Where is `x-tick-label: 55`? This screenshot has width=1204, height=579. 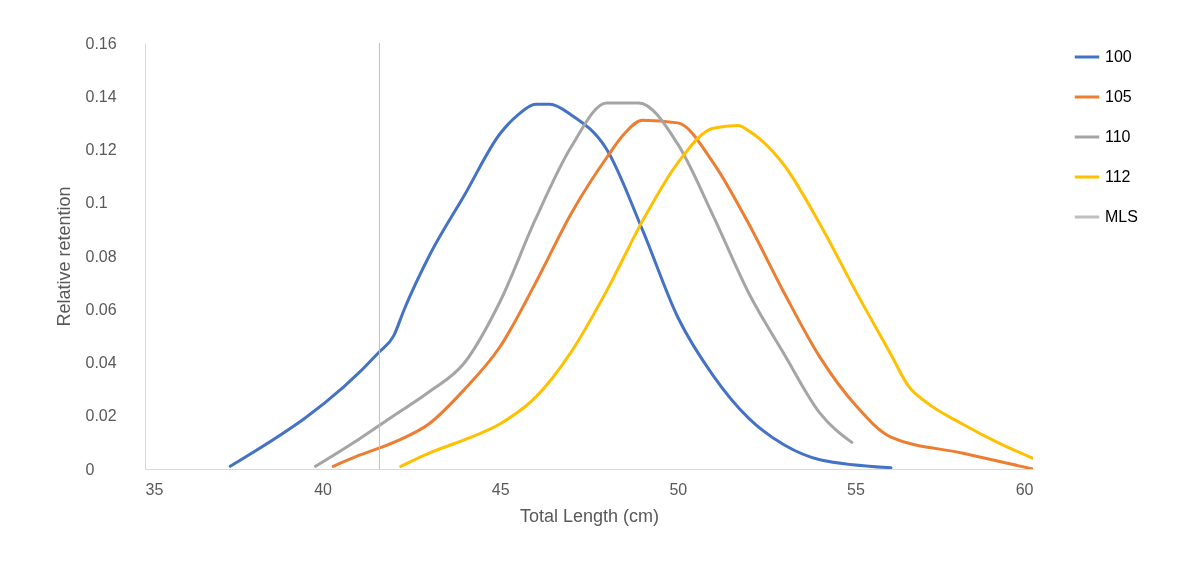
x-tick-label: 55 is located at coordinates (856, 489).